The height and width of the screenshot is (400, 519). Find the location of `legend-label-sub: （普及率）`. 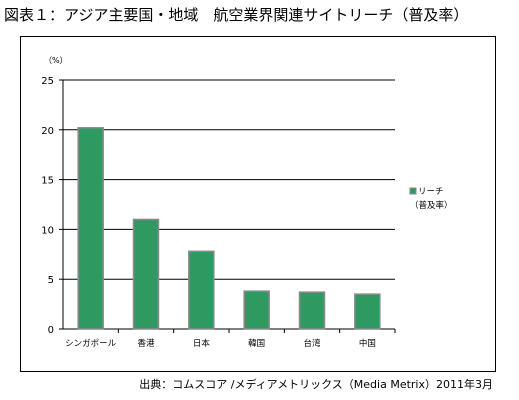

legend-label-sub: （普及率） is located at coordinates (431, 205).